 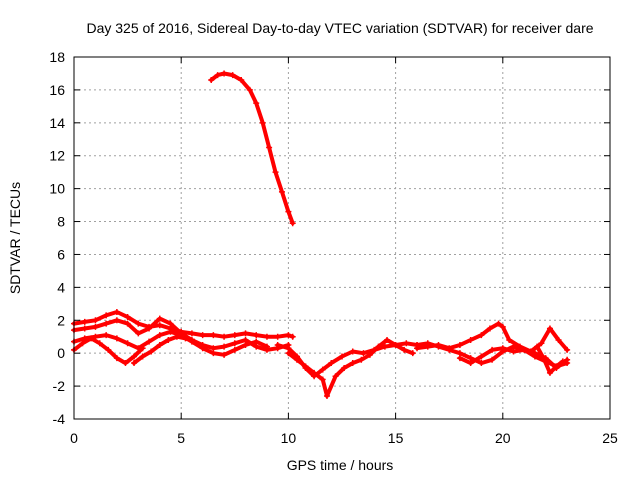 What do you see at coordinates (610, 438) in the screenshot?
I see `x-tick-label: 25` at bounding box center [610, 438].